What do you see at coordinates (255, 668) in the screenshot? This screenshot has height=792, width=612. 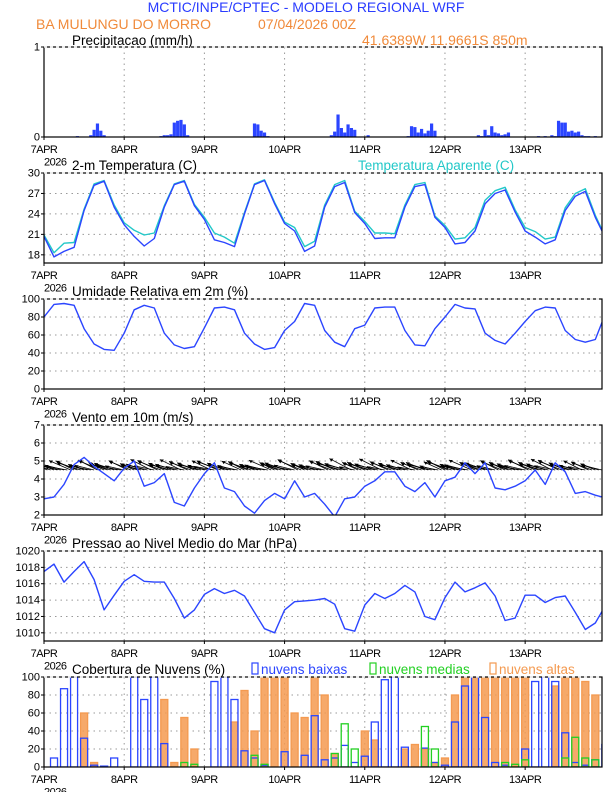 I see `legend-swatch-nuvens-baixas` at bounding box center [255, 668].